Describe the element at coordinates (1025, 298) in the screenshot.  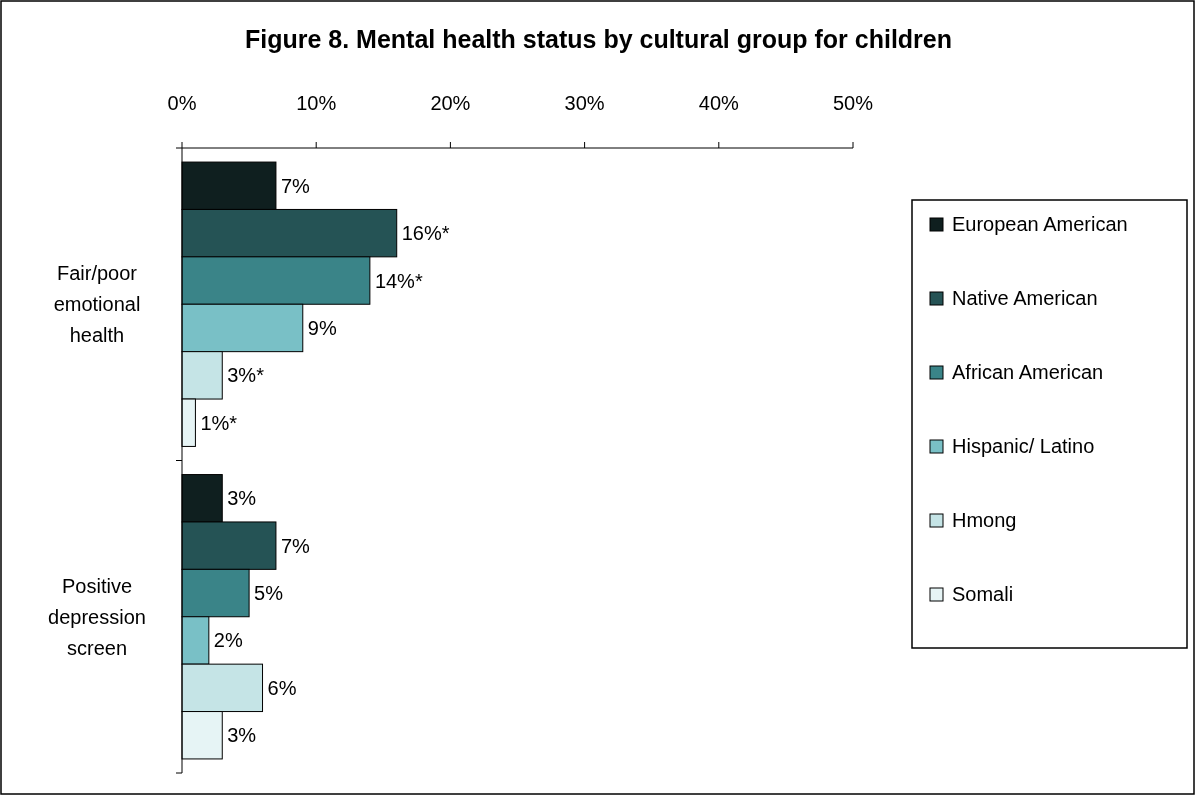
I see `legend-label: Native American` at that location.